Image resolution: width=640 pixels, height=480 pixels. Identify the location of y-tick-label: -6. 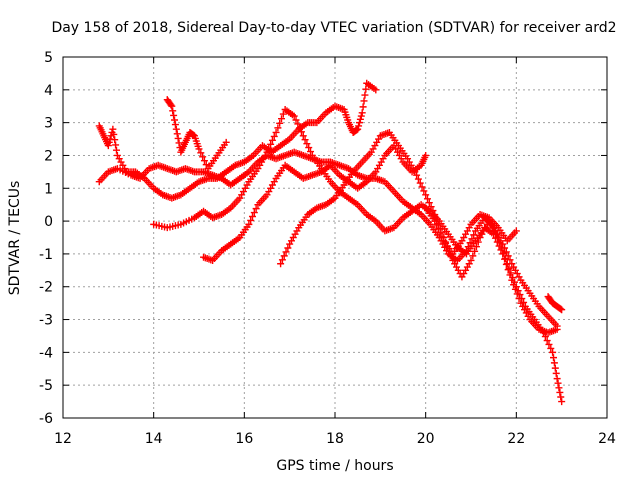
(46, 419).